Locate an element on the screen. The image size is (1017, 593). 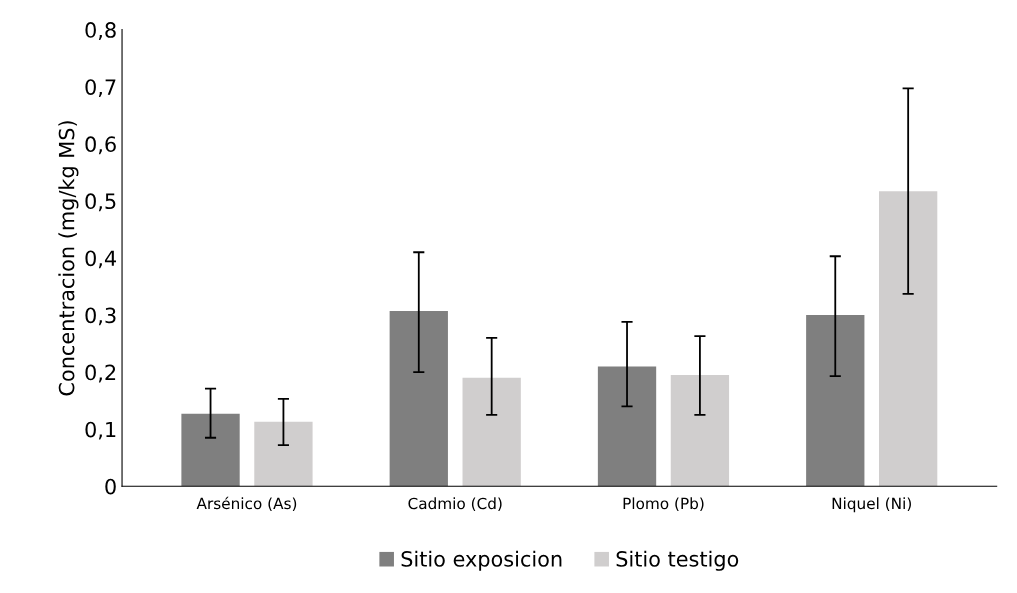
y-tick-label: 0,4 is located at coordinates (101, 259).